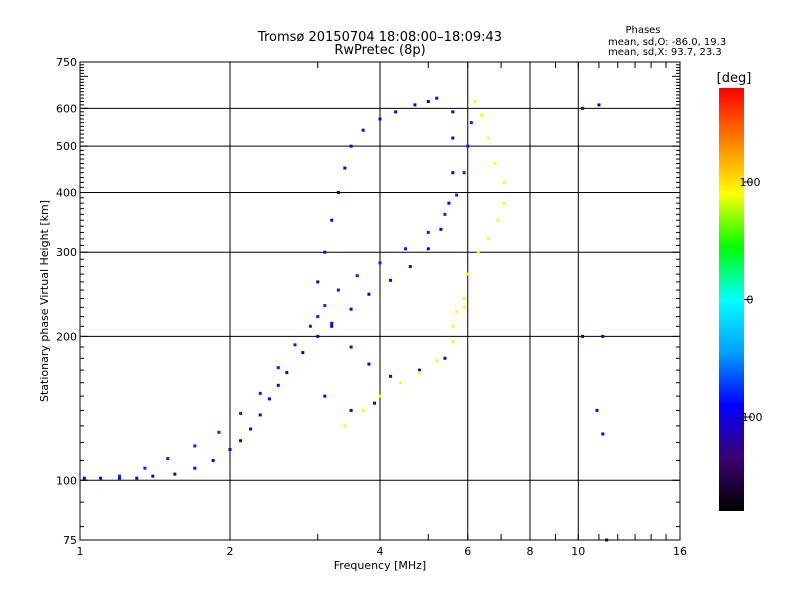 The width and height of the screenshot is (800, 600). I want to click on colorbar-tick-label: 100, so click(750, 182).